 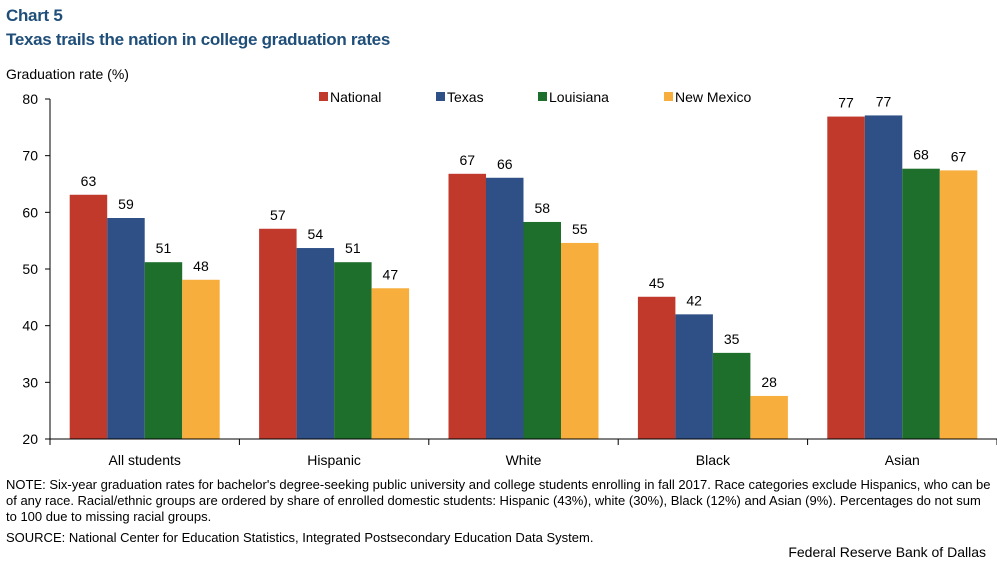 What do you see at coordinates (30, 212) in the screenshot?
I see `y-tick-label: 60` at bounding box center [30, 212].